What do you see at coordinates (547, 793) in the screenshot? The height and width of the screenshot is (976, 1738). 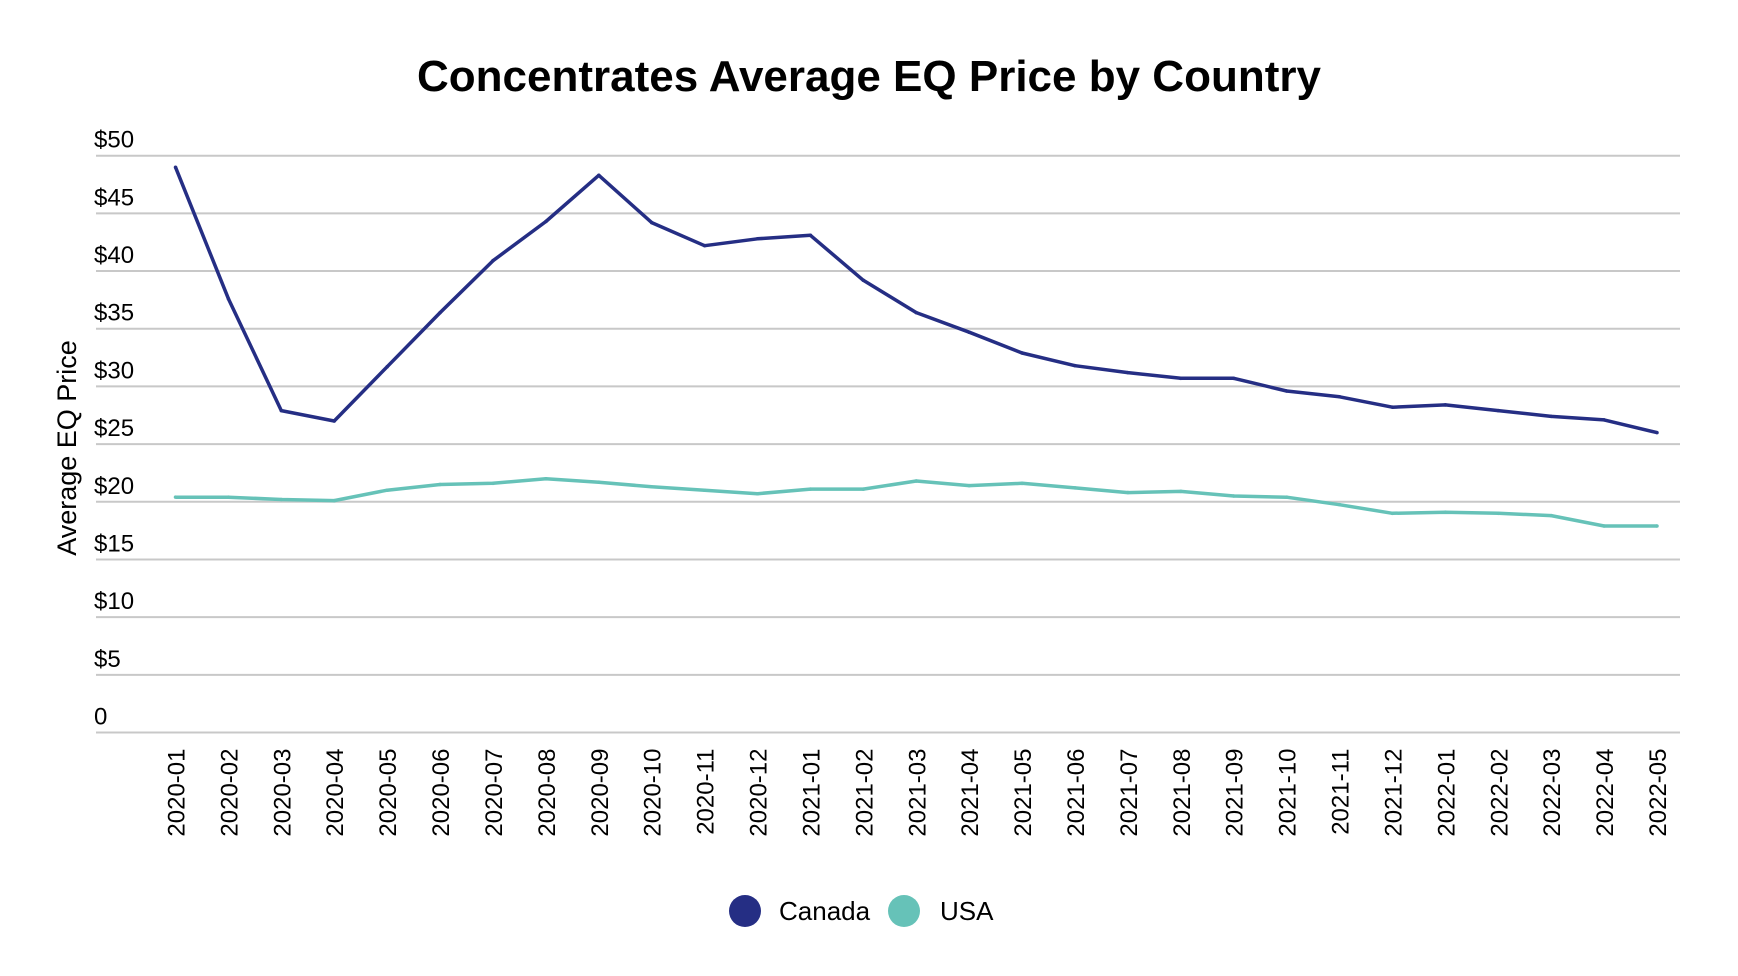 I see `x-tick-label: 2020-08` at bounding box center [547, 793].